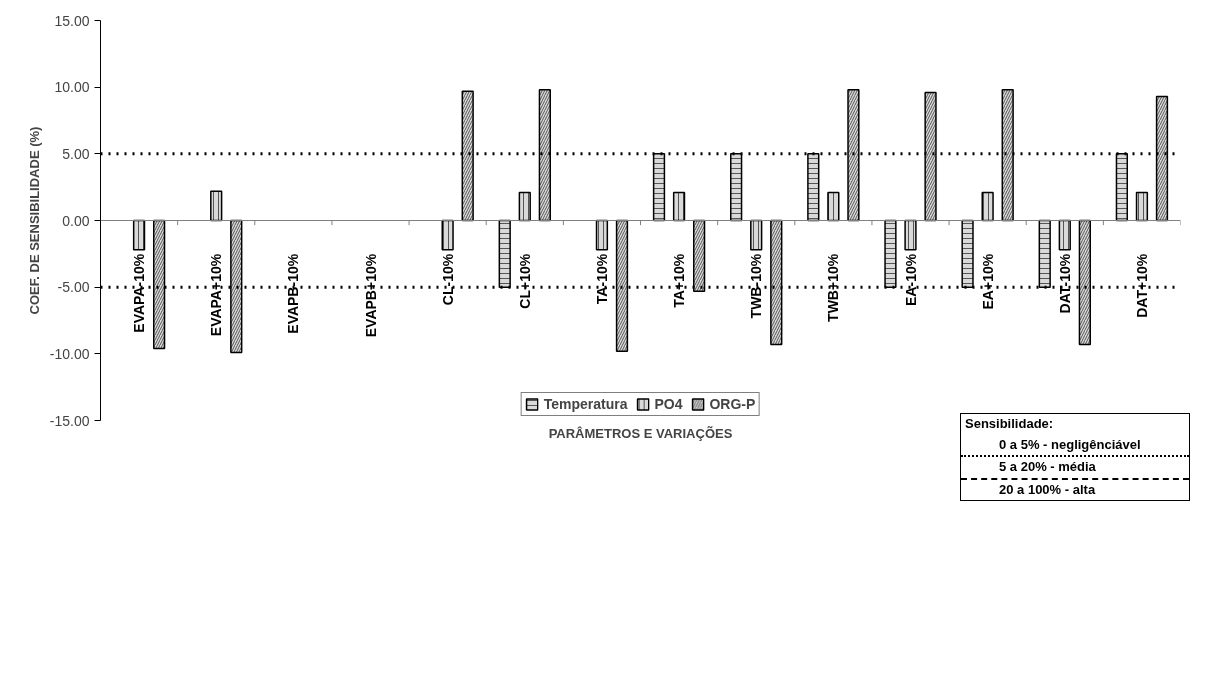  I want to click on x-tick-label: EA-10%, so click(910, 279).